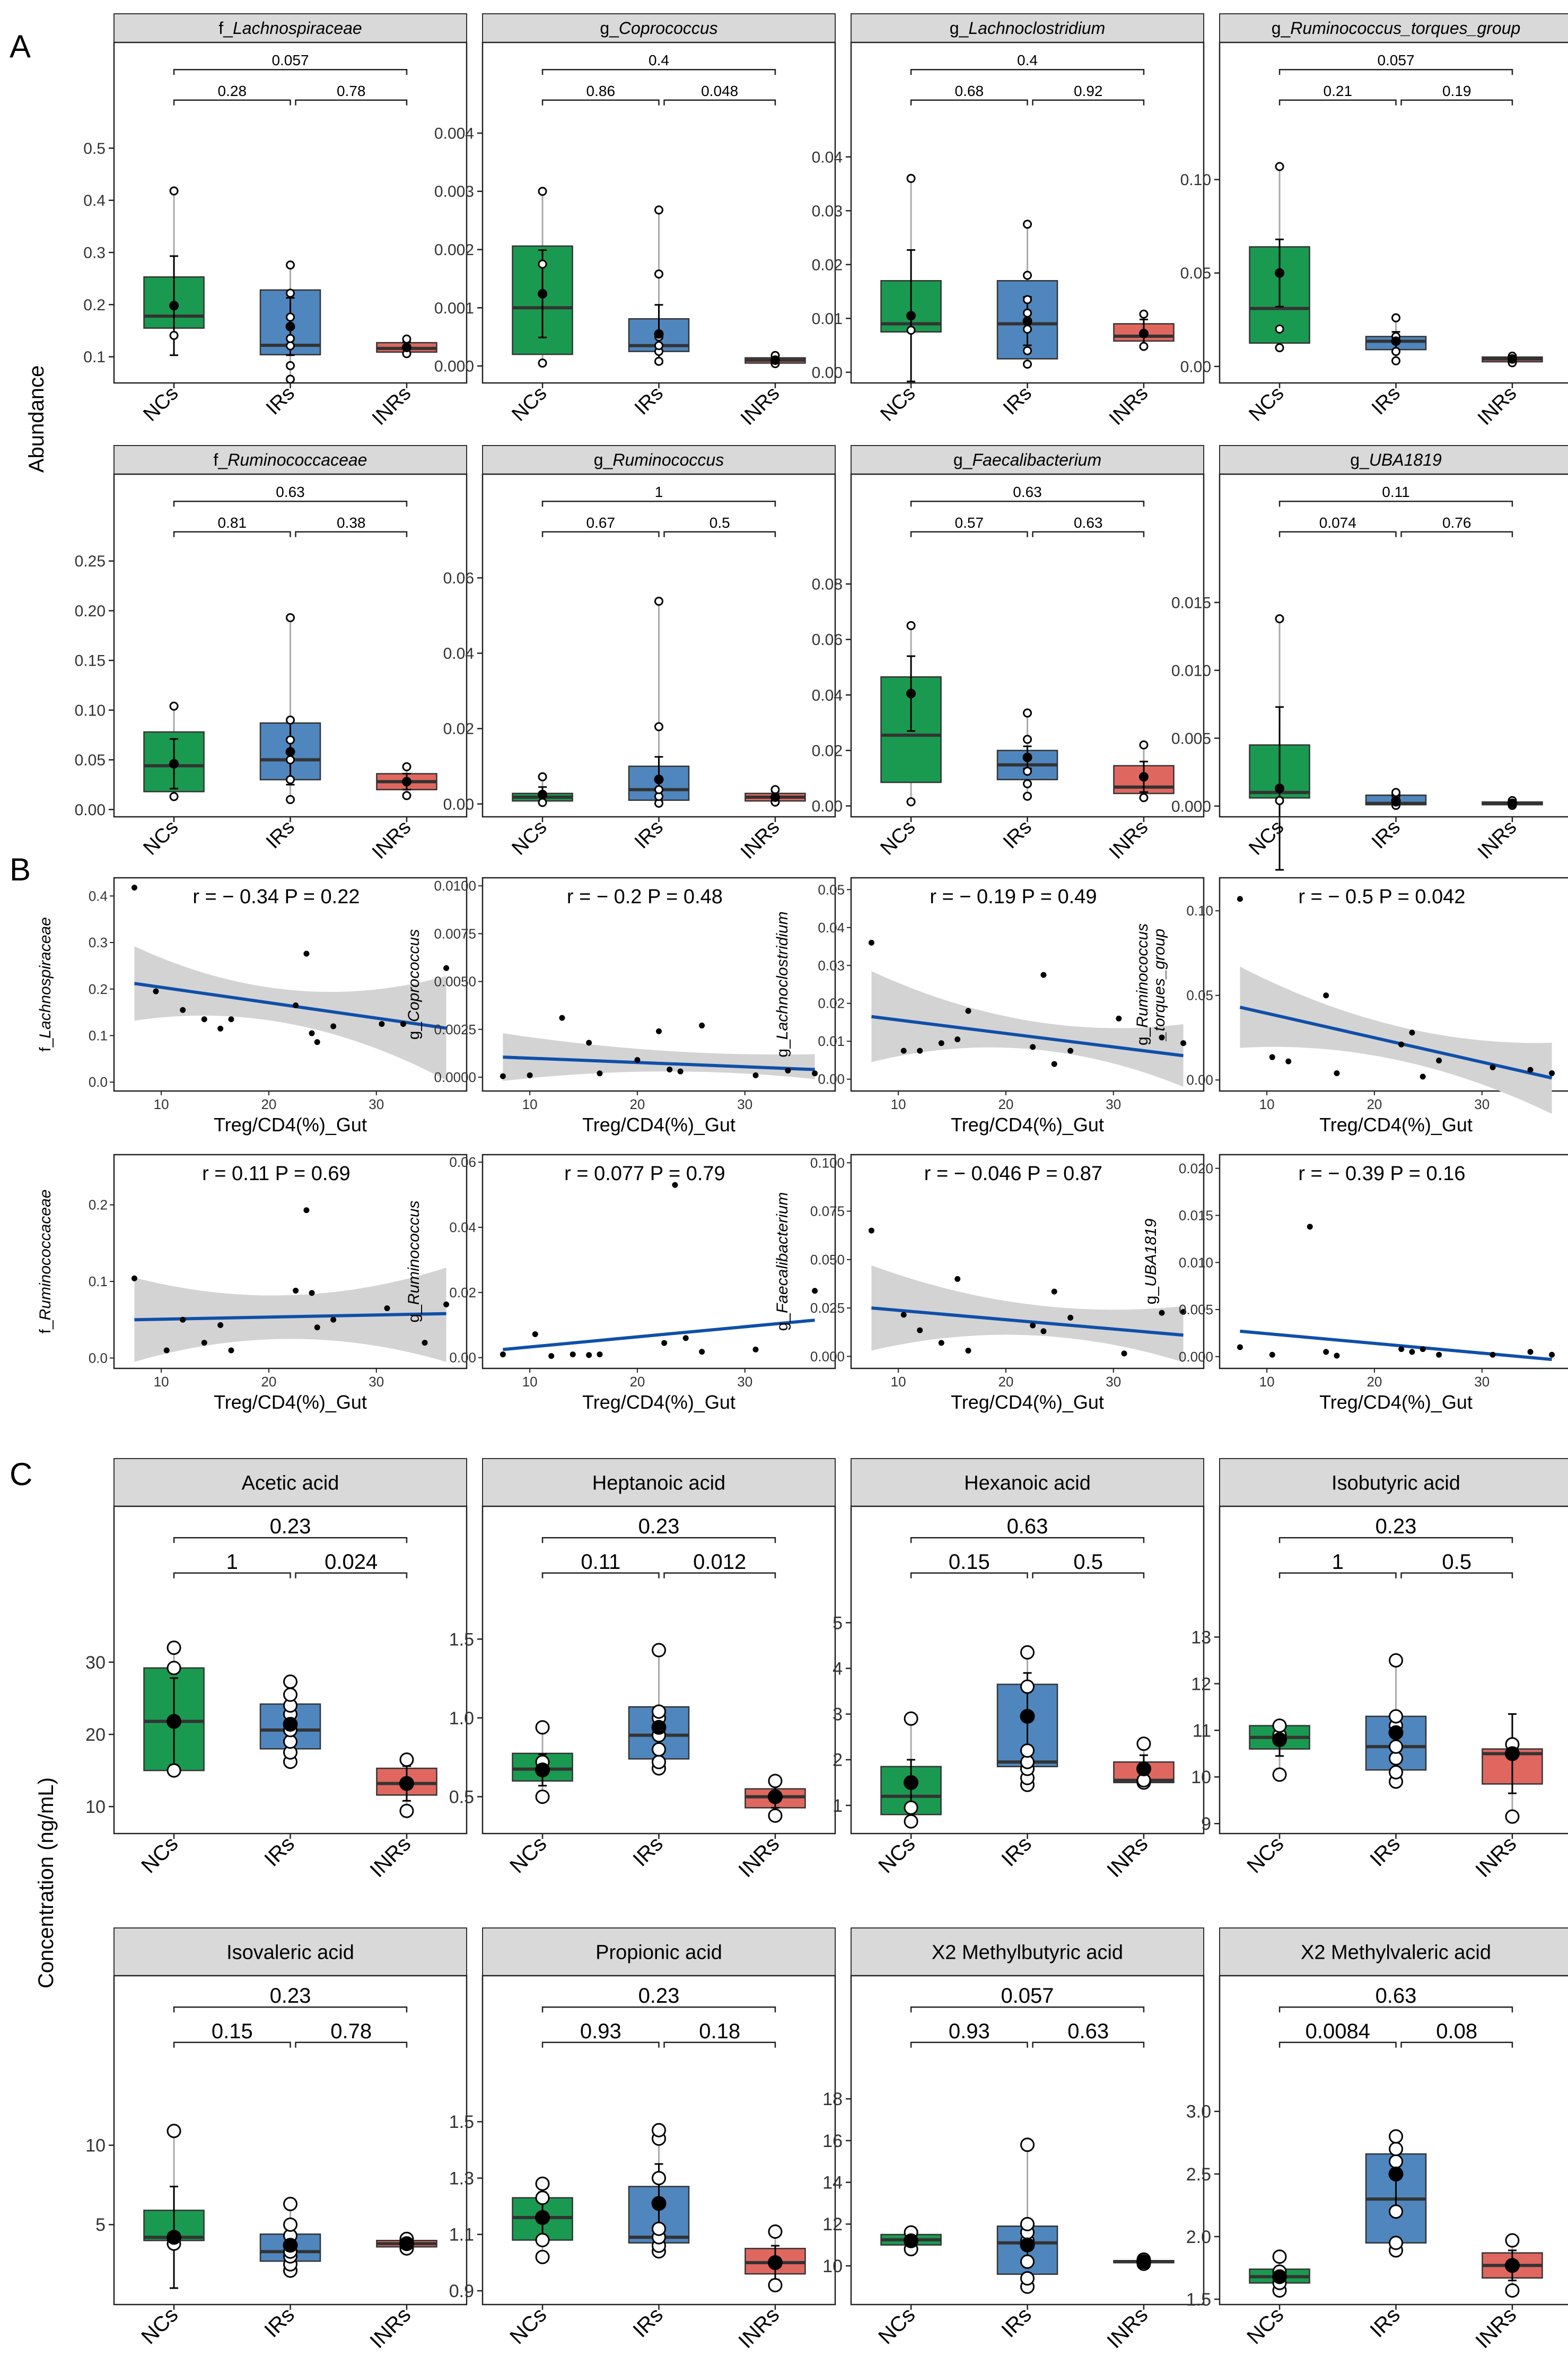 The height and width of the screenshot is (2365, 1568). What do you see at coordinates (455, 982) in the screenshot?
I see `y-tick-label: 0.0050` at bounding box center [455, 982].